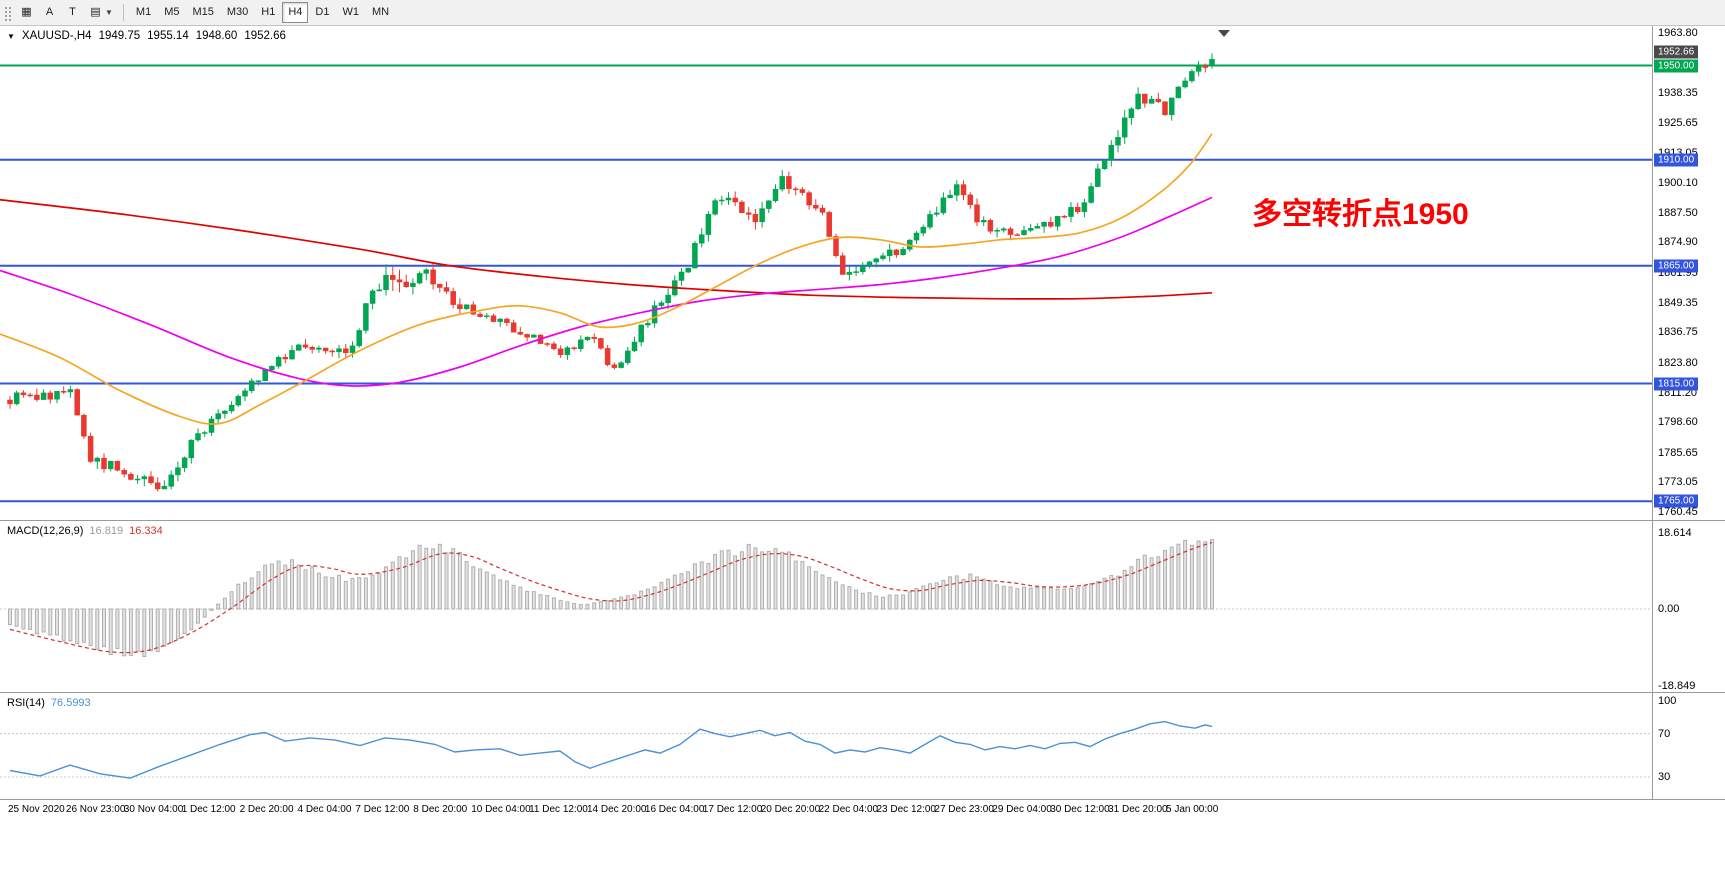  I want to click on timeframe-button-m30: M30, so click(237, 12).